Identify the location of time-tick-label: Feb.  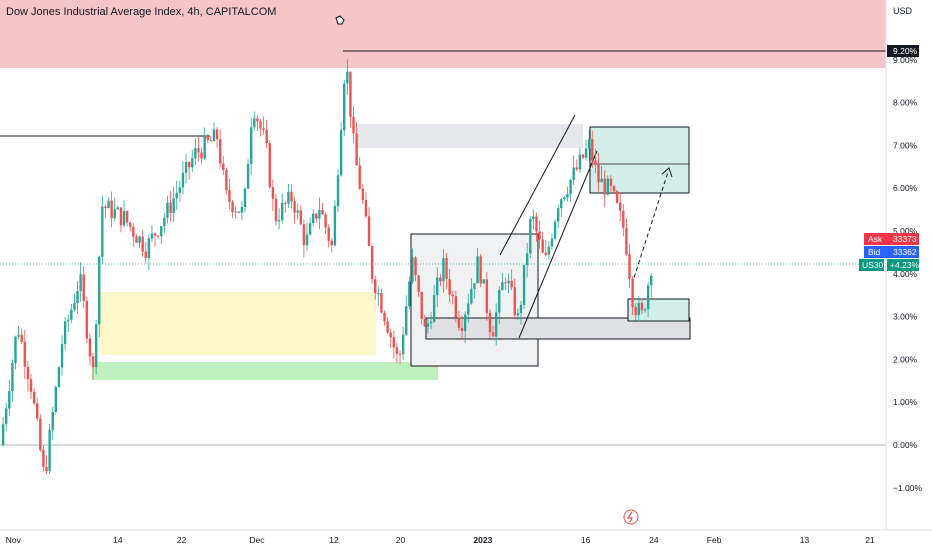
(714, 540).